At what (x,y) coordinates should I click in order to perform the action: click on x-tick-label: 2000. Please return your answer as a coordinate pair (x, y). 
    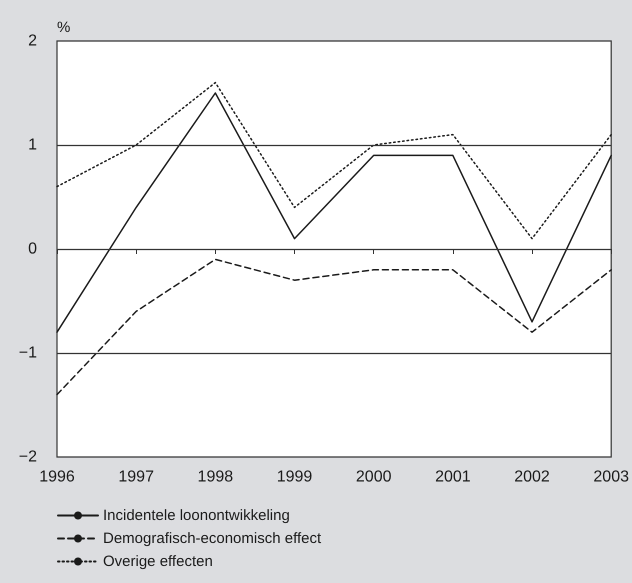
    Looking at the image, I should click on (374, 477).